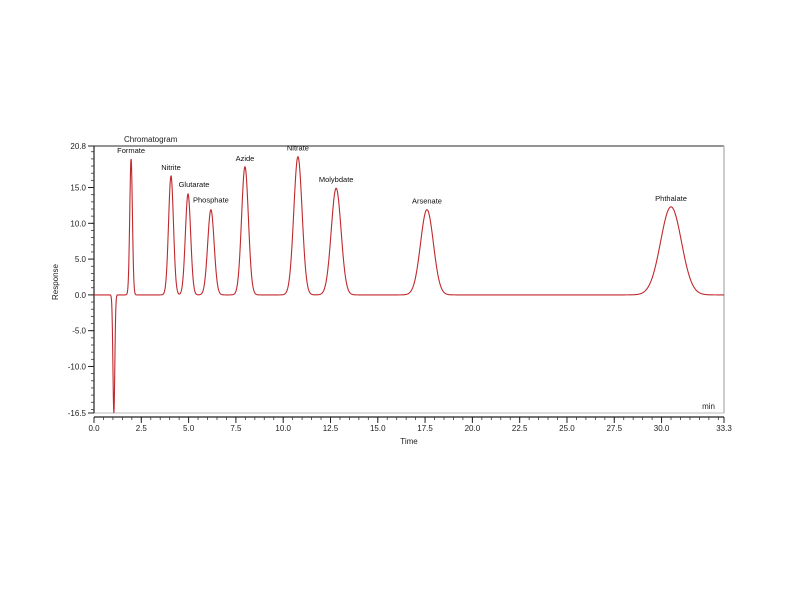 This screenshot has height=600, width=800. Describe the element at coordinates (245, 158) in the screenshot. I see `peak-label: Azide` at that location.